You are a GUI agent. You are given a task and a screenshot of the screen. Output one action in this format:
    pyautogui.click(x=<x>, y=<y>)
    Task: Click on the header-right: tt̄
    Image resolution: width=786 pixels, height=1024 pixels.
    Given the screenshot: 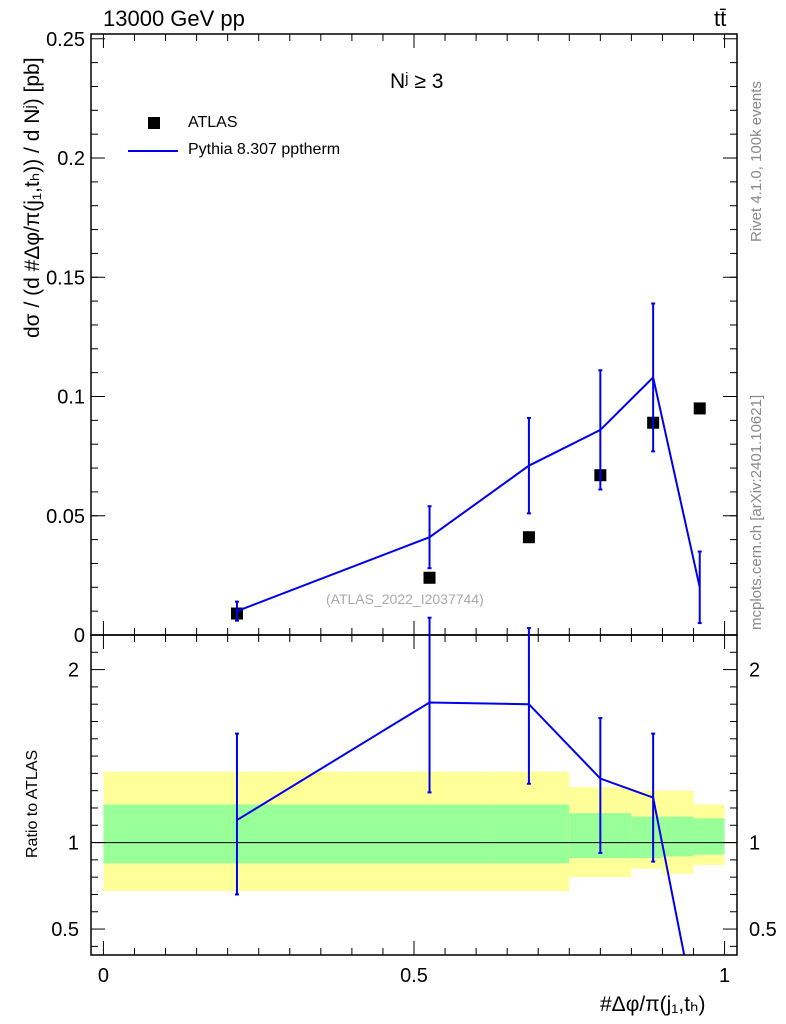 What is the action you would take?
    pyautogui.click(x=720, y=18)
    